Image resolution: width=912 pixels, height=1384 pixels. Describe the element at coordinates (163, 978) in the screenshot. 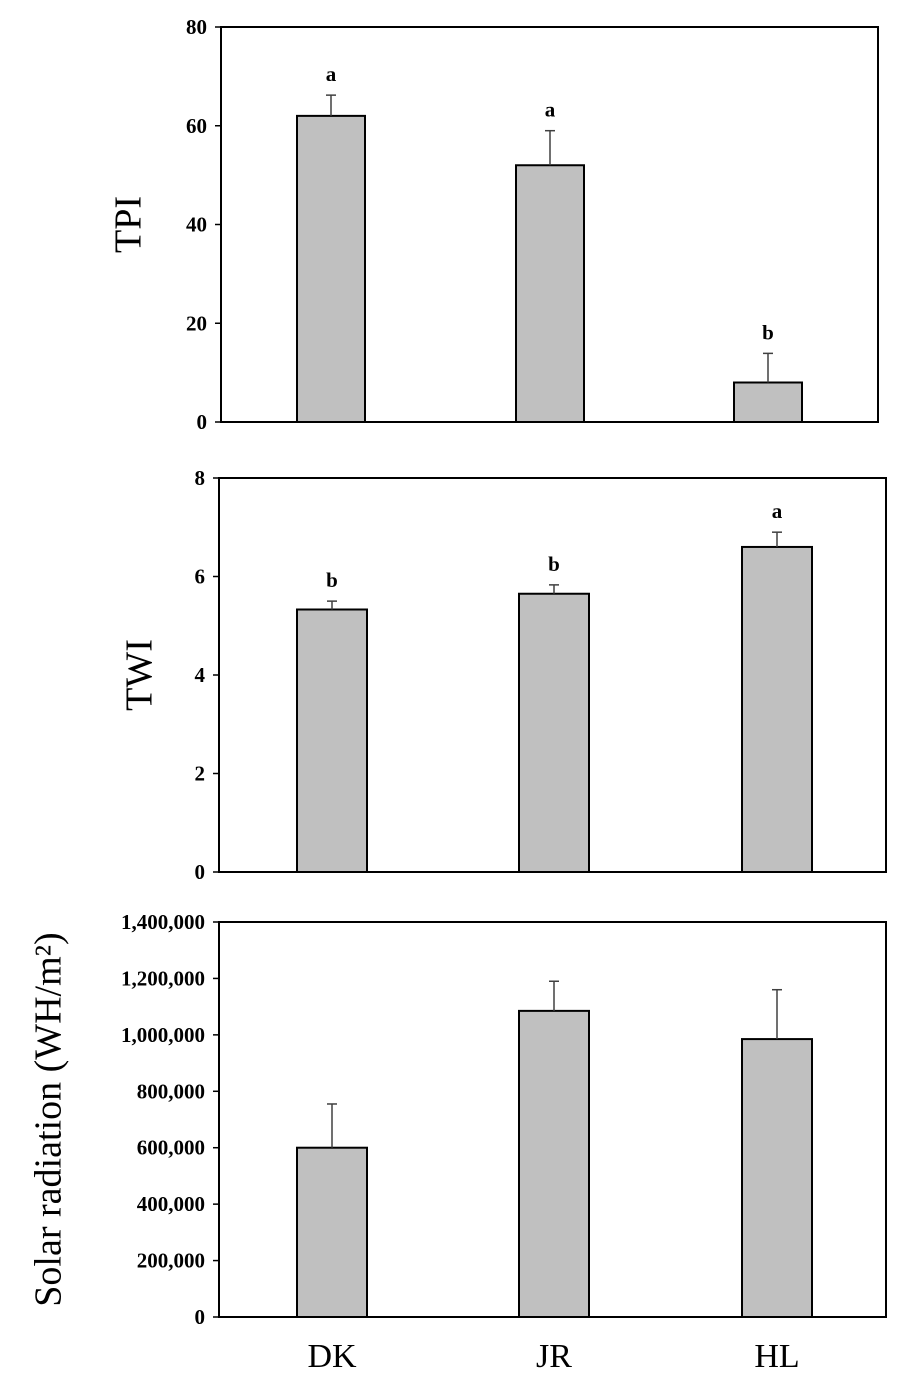

I see `y-tick-label: 1,200,000` at that location.